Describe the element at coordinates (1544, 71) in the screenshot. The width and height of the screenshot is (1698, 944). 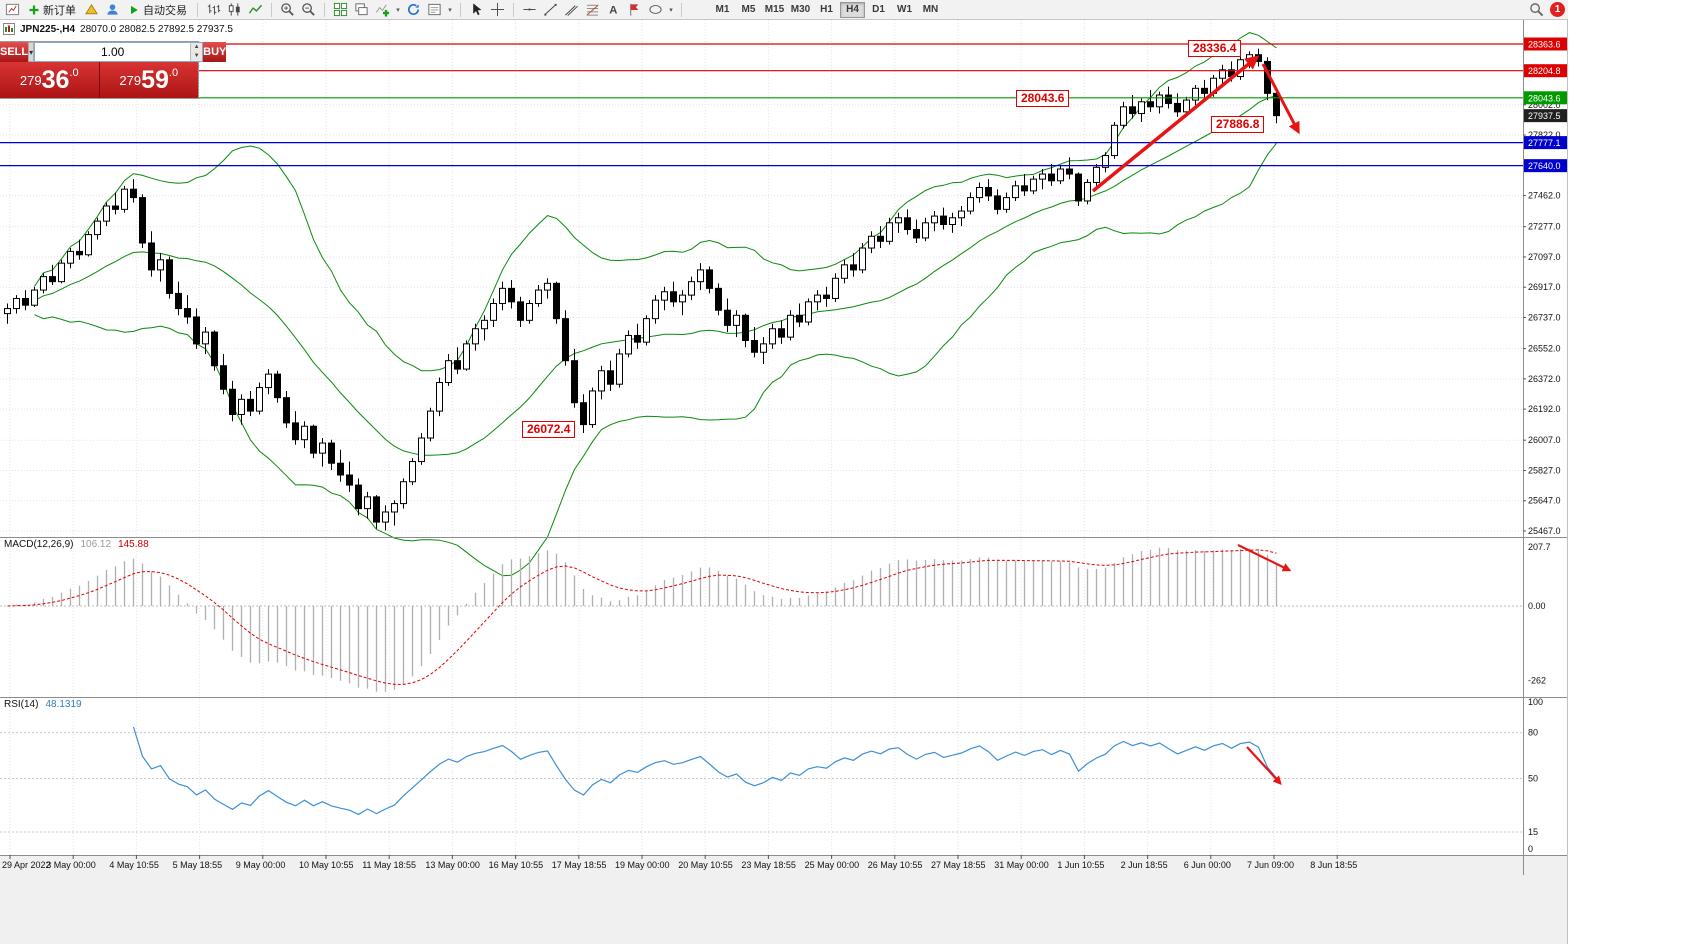
I see `svg-text: 28204.8` at that location.